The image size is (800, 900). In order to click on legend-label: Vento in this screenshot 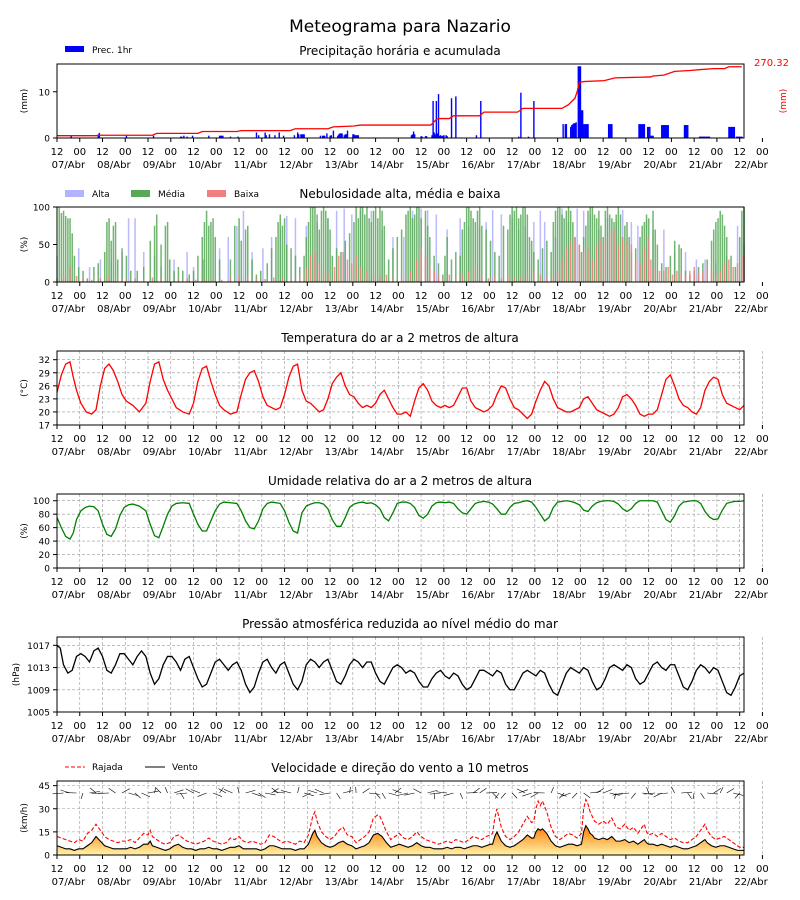, I will do `click(185, 768)`.